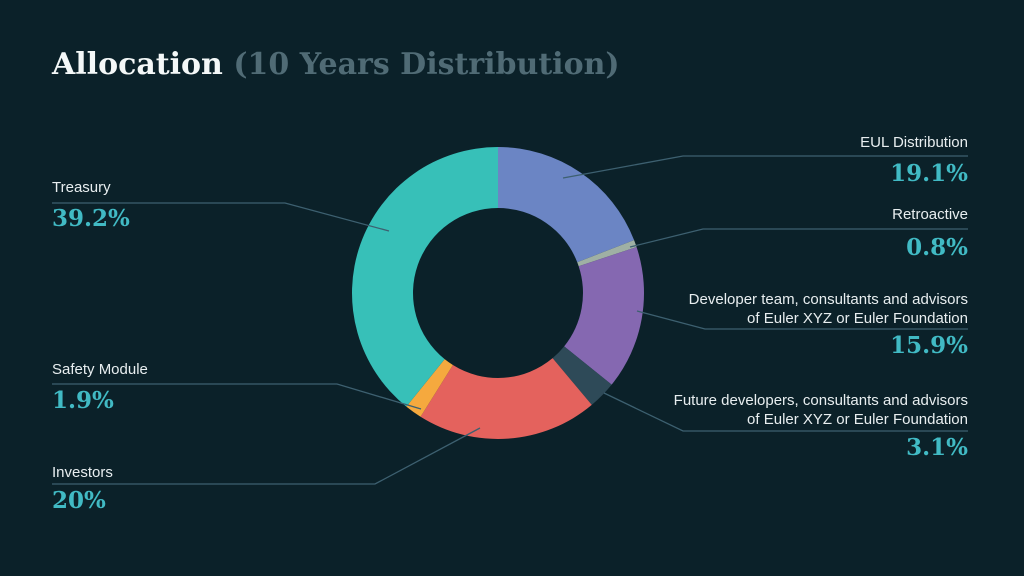  I want to click on donut-slice-investors, so click(506, 398).